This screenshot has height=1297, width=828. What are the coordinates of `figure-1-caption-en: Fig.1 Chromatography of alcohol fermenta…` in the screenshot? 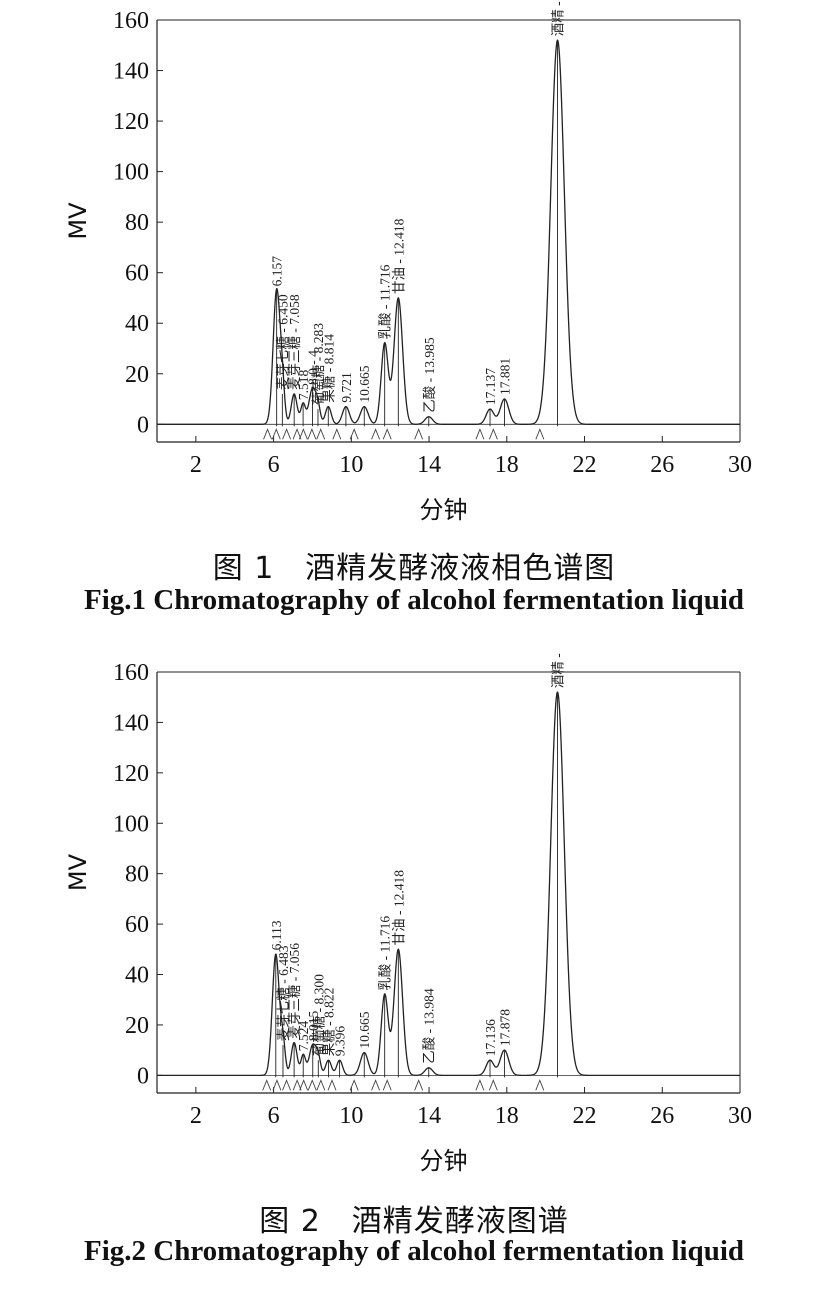 It's located at (414, 600).